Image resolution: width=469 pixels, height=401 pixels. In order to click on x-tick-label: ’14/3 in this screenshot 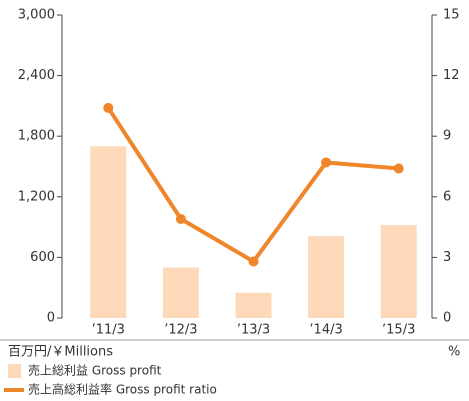, I will do `click(325, 330)`.